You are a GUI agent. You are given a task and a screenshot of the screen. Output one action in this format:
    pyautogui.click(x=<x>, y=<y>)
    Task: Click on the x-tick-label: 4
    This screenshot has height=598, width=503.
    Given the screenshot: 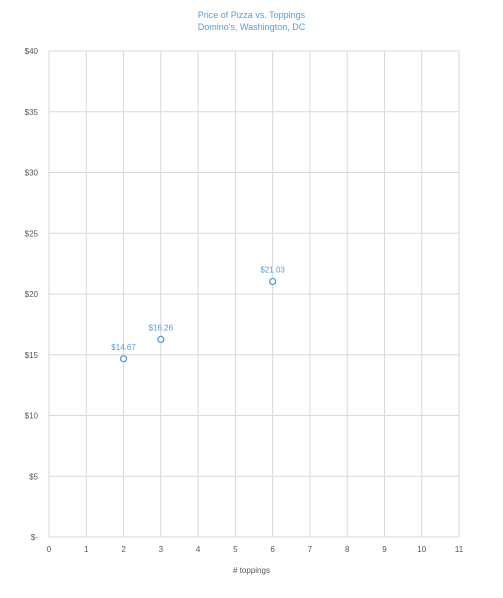 What is the action you would take?
    pyautogui.click(x=198, y=549)
    